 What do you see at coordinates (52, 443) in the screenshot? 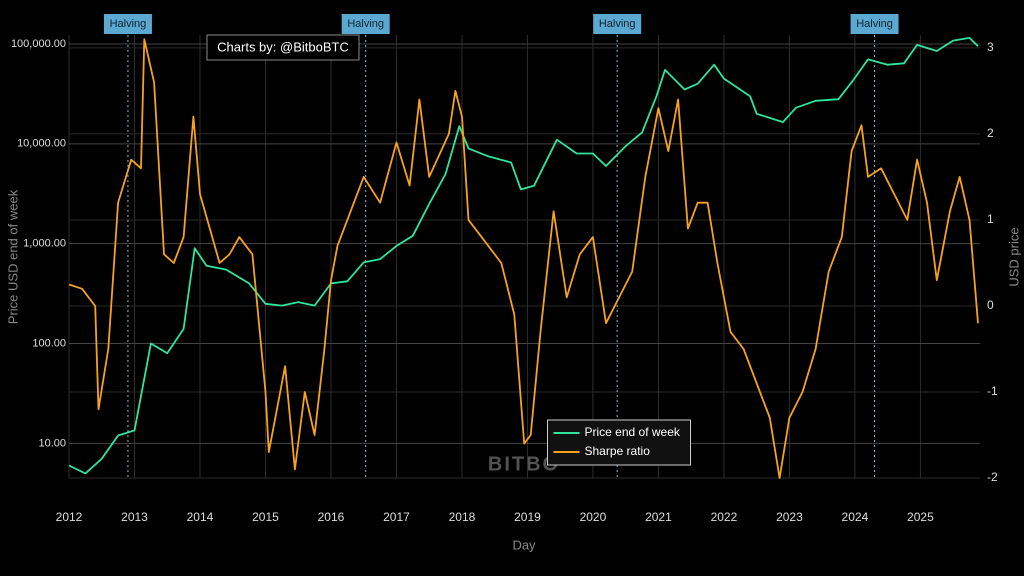
I see `y-tick-label: 10.00` at bounding box center [52, 443].